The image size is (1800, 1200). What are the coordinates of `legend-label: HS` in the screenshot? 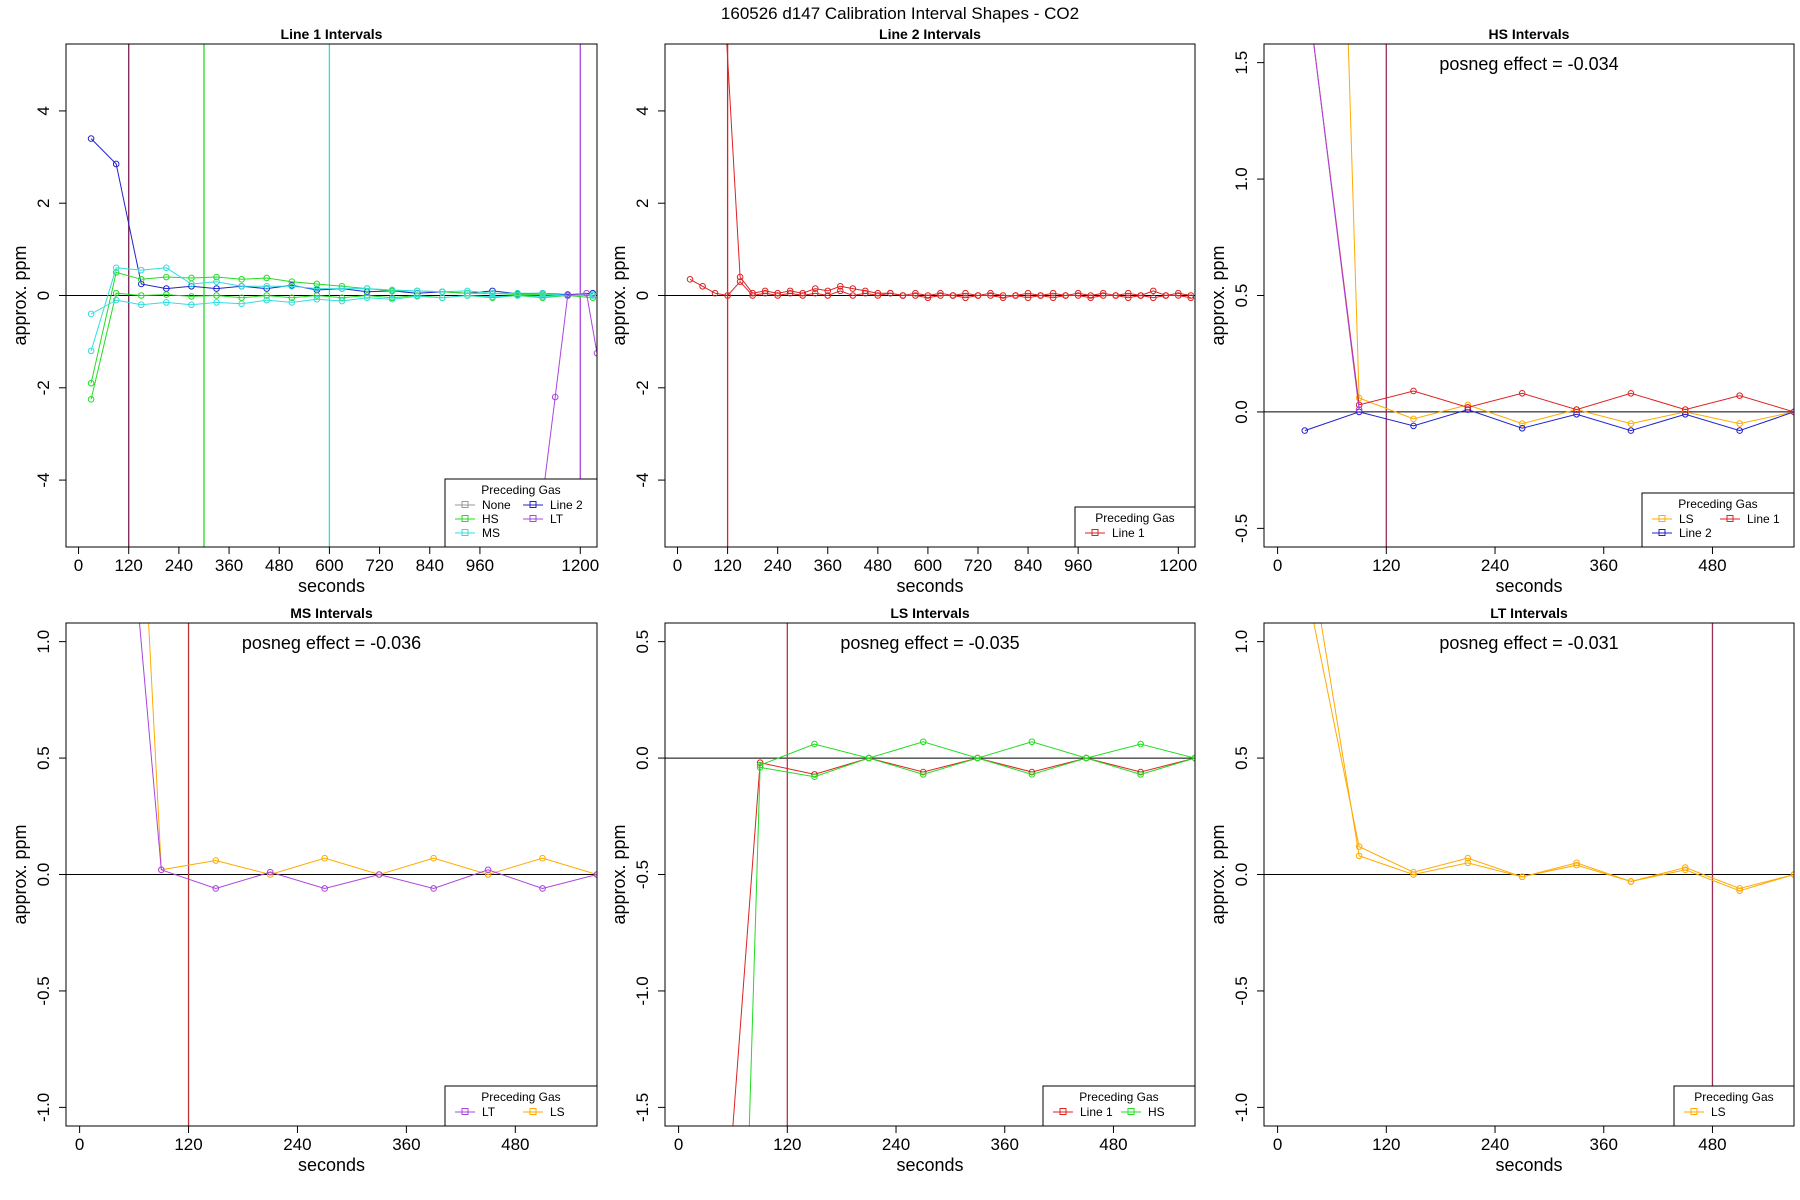 It's located at (1156, 1112).